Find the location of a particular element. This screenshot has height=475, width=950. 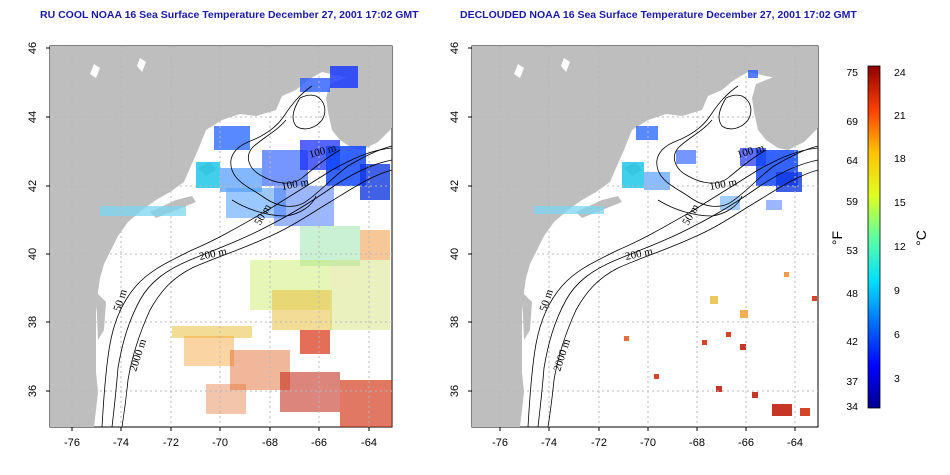

celsius-tick-label: 21 is located at coordinates (900, 116).